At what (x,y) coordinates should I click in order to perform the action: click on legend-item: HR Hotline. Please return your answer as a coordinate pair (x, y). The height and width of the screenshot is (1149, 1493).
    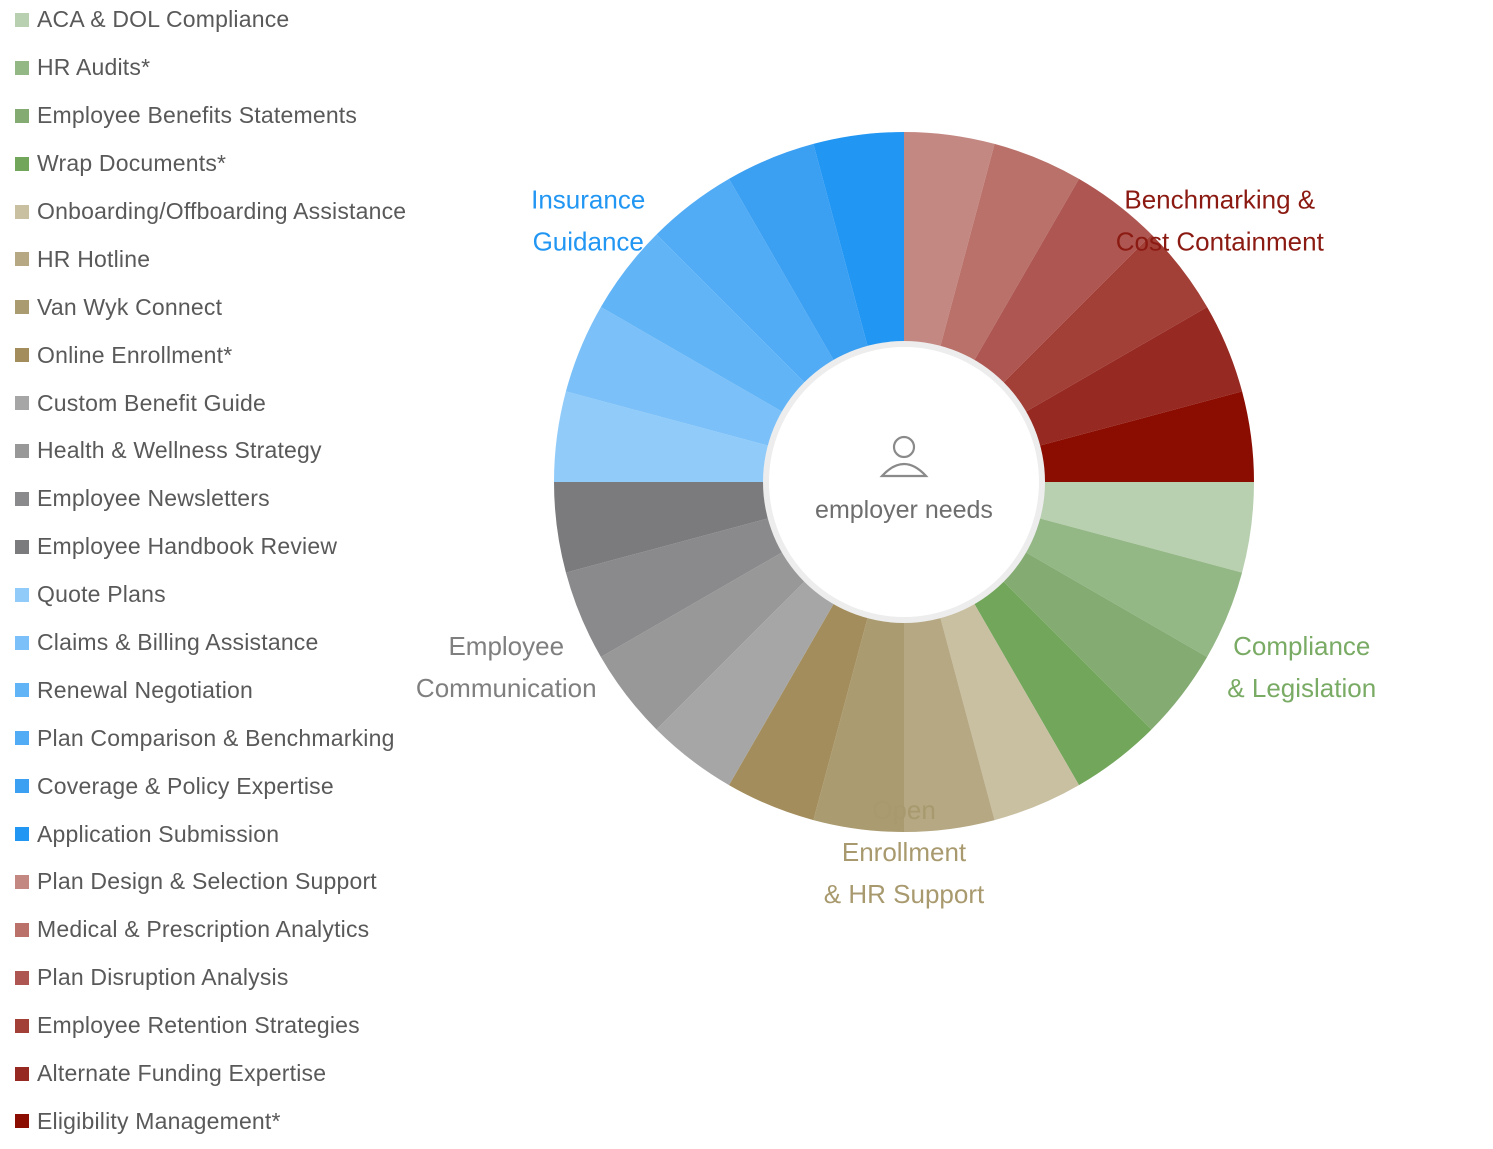
    Looking at the image, I should click on (235, 259).